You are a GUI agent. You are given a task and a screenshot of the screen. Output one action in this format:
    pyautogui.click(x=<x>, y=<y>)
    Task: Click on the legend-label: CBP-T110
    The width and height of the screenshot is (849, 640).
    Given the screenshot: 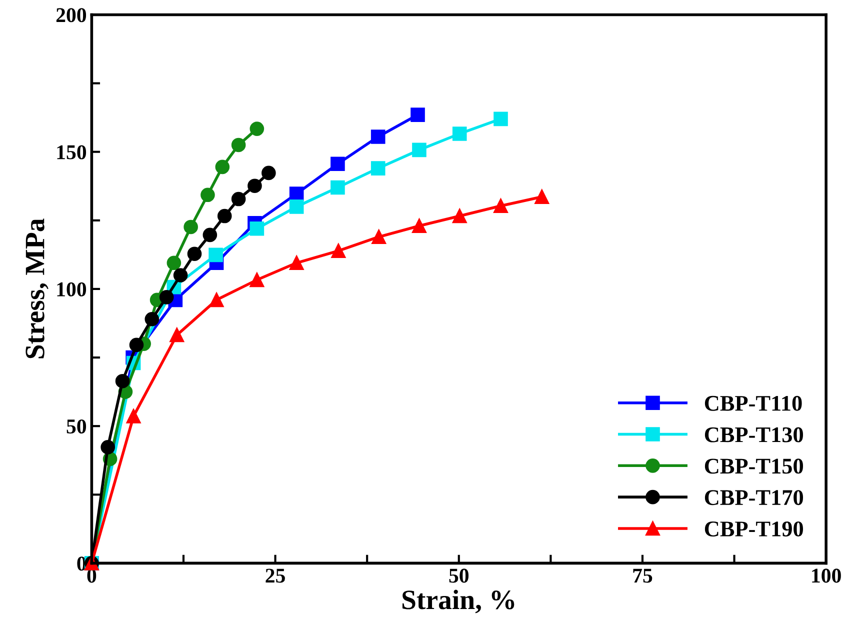 What is the action you would take?
    pyautogui.click(x=753, y=403)
    